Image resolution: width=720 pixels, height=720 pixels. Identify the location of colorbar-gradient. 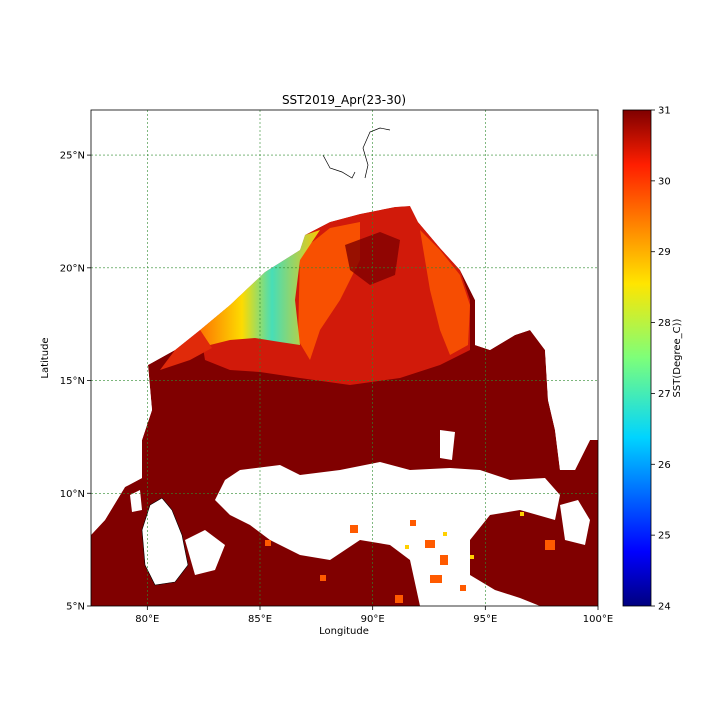
(637, 358).